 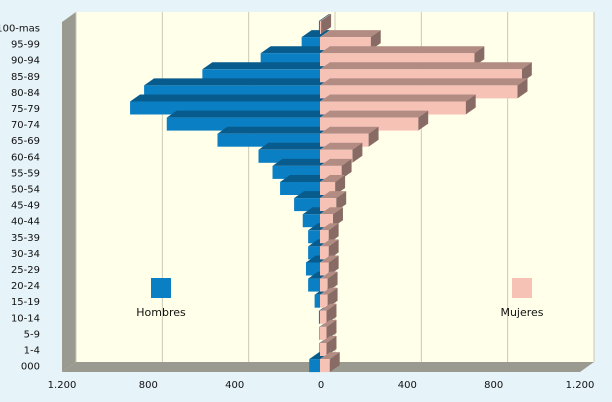 What do you see at coordinates (324, 24) in the screenshot?
I see `bar-hombres` at bounding box center [324, 24].